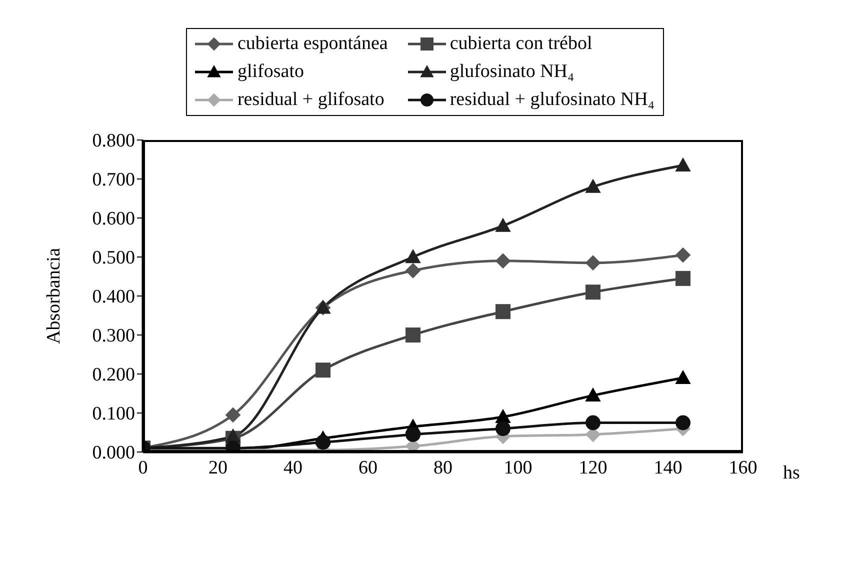 The width and height of the screenshot is (850, 565). What do you see at coordinates (54, 295) in the screenshot?
I see `y-axis-title: Absorbancia` at bounding box center [54, 295].